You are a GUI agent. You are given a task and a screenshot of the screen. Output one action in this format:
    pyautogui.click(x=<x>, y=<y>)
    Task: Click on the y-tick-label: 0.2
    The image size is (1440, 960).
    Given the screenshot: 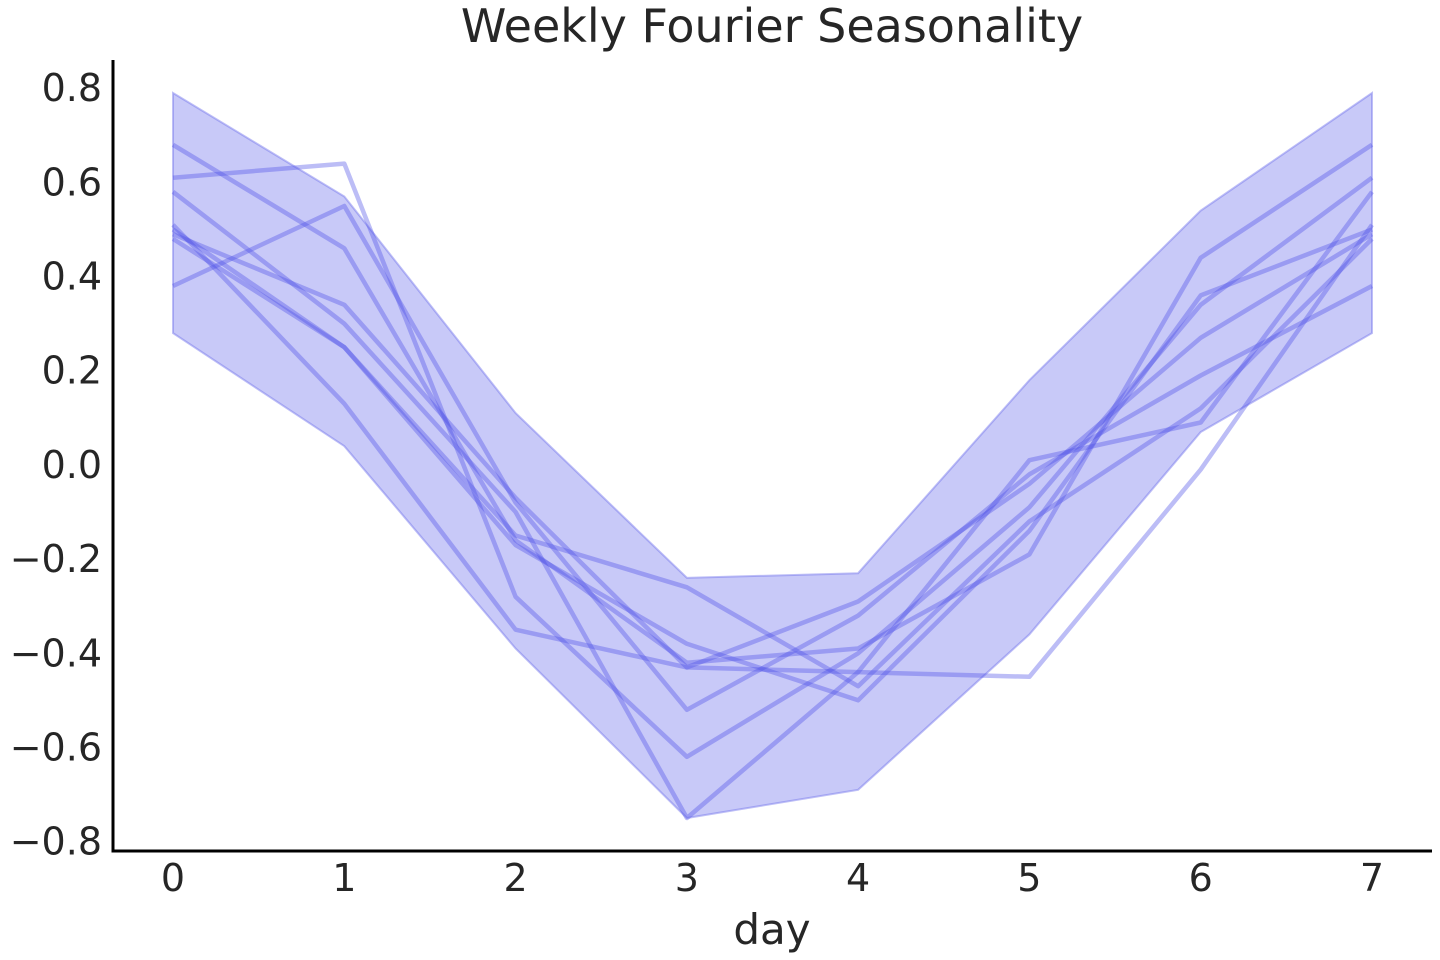 What is the action you would take?
    pyautogui.click(x=72, y=371)
    